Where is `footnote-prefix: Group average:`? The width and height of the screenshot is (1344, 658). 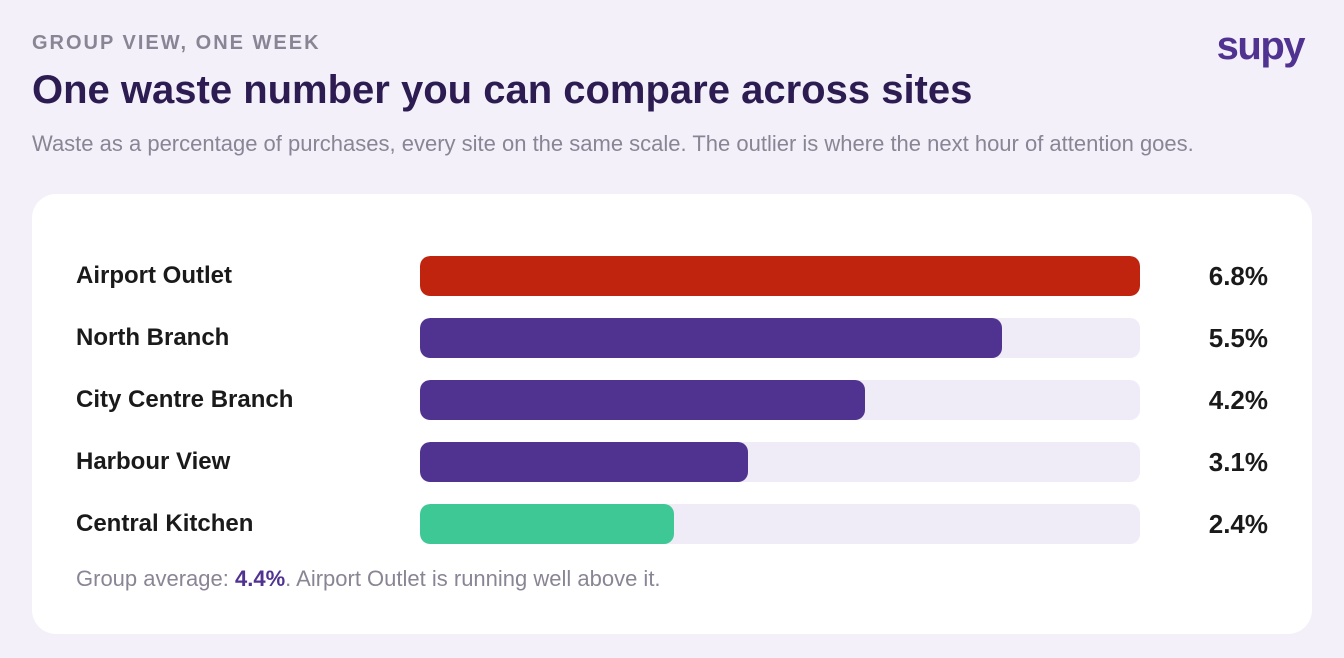 footnote-prefix: Group average: is located at coordinates (155, 578).